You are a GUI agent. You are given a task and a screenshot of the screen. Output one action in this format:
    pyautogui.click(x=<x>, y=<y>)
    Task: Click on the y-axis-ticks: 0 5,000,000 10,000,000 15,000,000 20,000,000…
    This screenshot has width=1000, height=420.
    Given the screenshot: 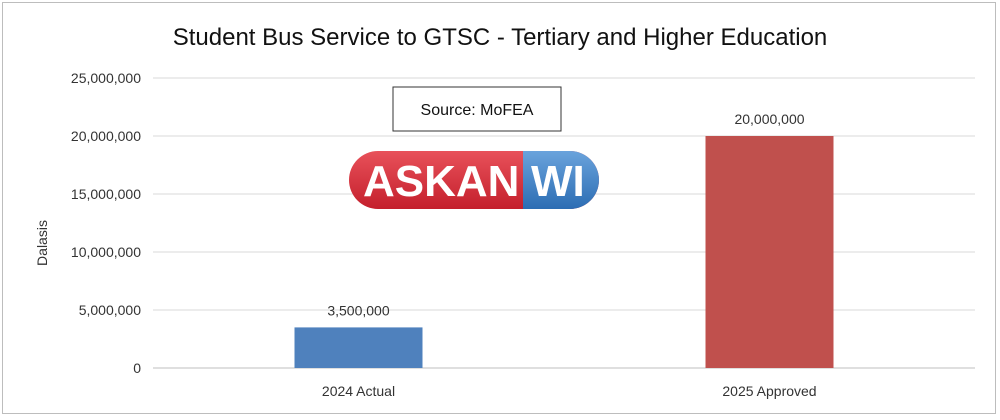 What is the action you would take?
    pyautogui.click(x=106, y=223)
    